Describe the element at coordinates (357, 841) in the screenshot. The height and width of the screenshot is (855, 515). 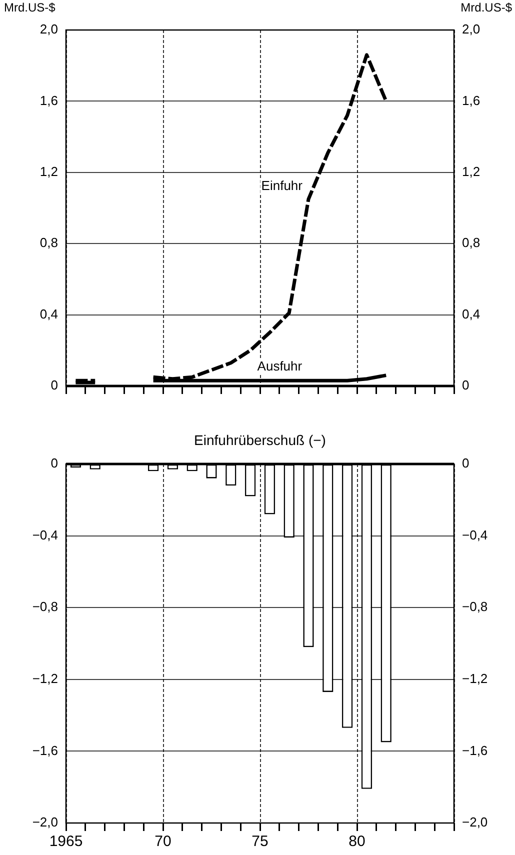
I see `x-tick-label: 80` at that location.